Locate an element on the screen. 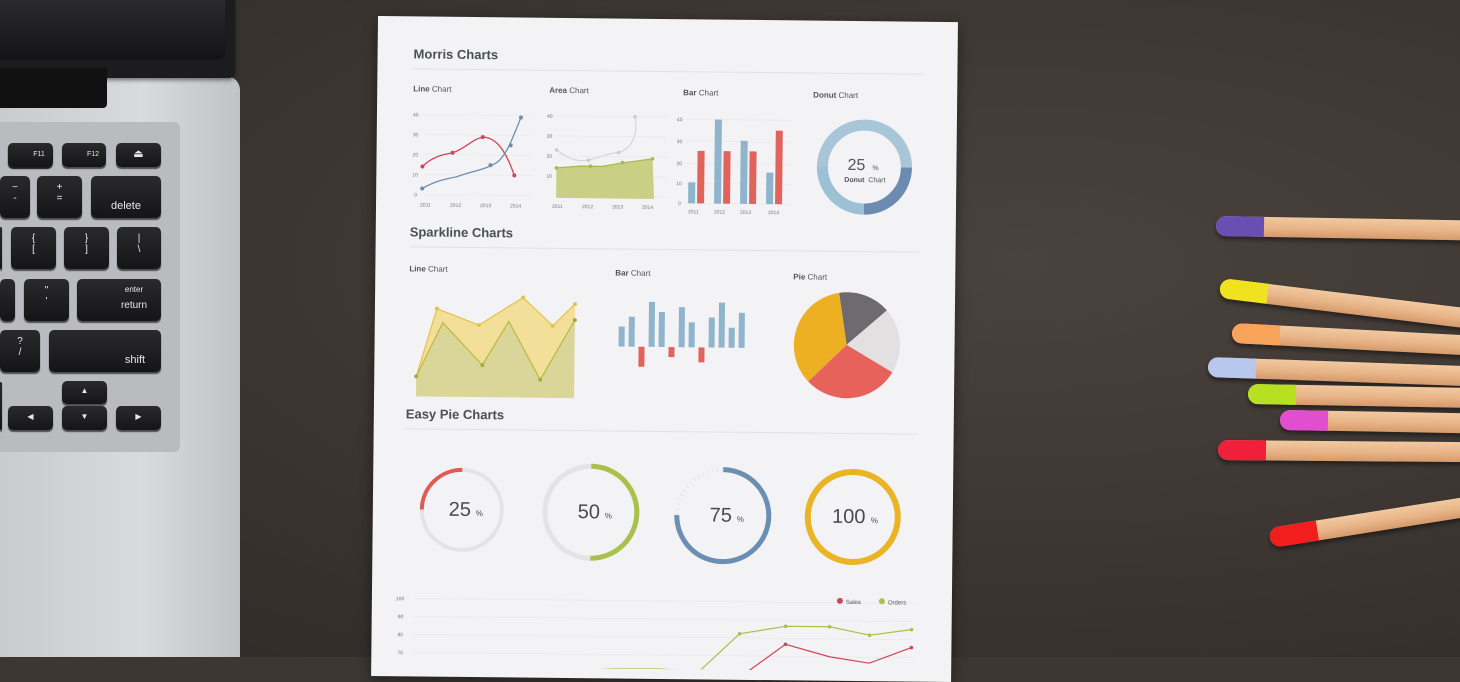  area-front is located at coordinates (495, 359).